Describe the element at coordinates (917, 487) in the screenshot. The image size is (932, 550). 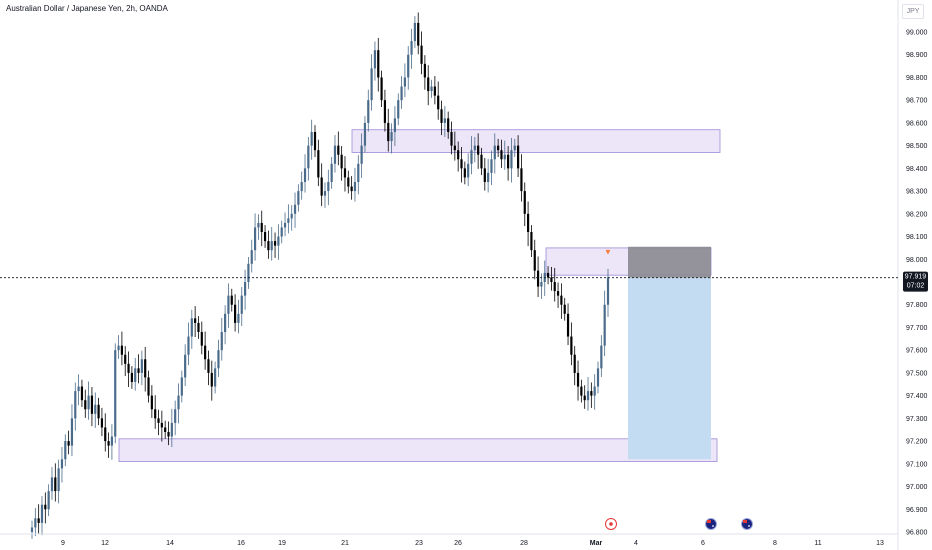
I see `y-tick-label: 97.000` at that location.